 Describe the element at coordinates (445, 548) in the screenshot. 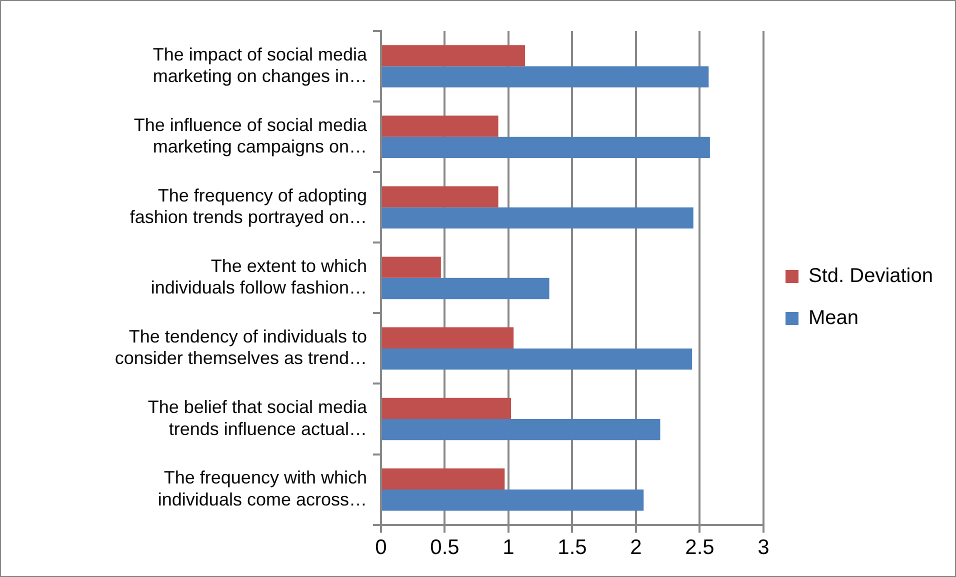

I see `x-tick-label: 0.5` at that location.